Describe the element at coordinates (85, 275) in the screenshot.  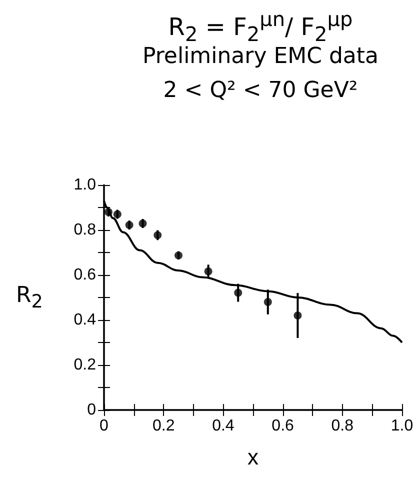
I see `y-tick-label: 0.6` at that location.